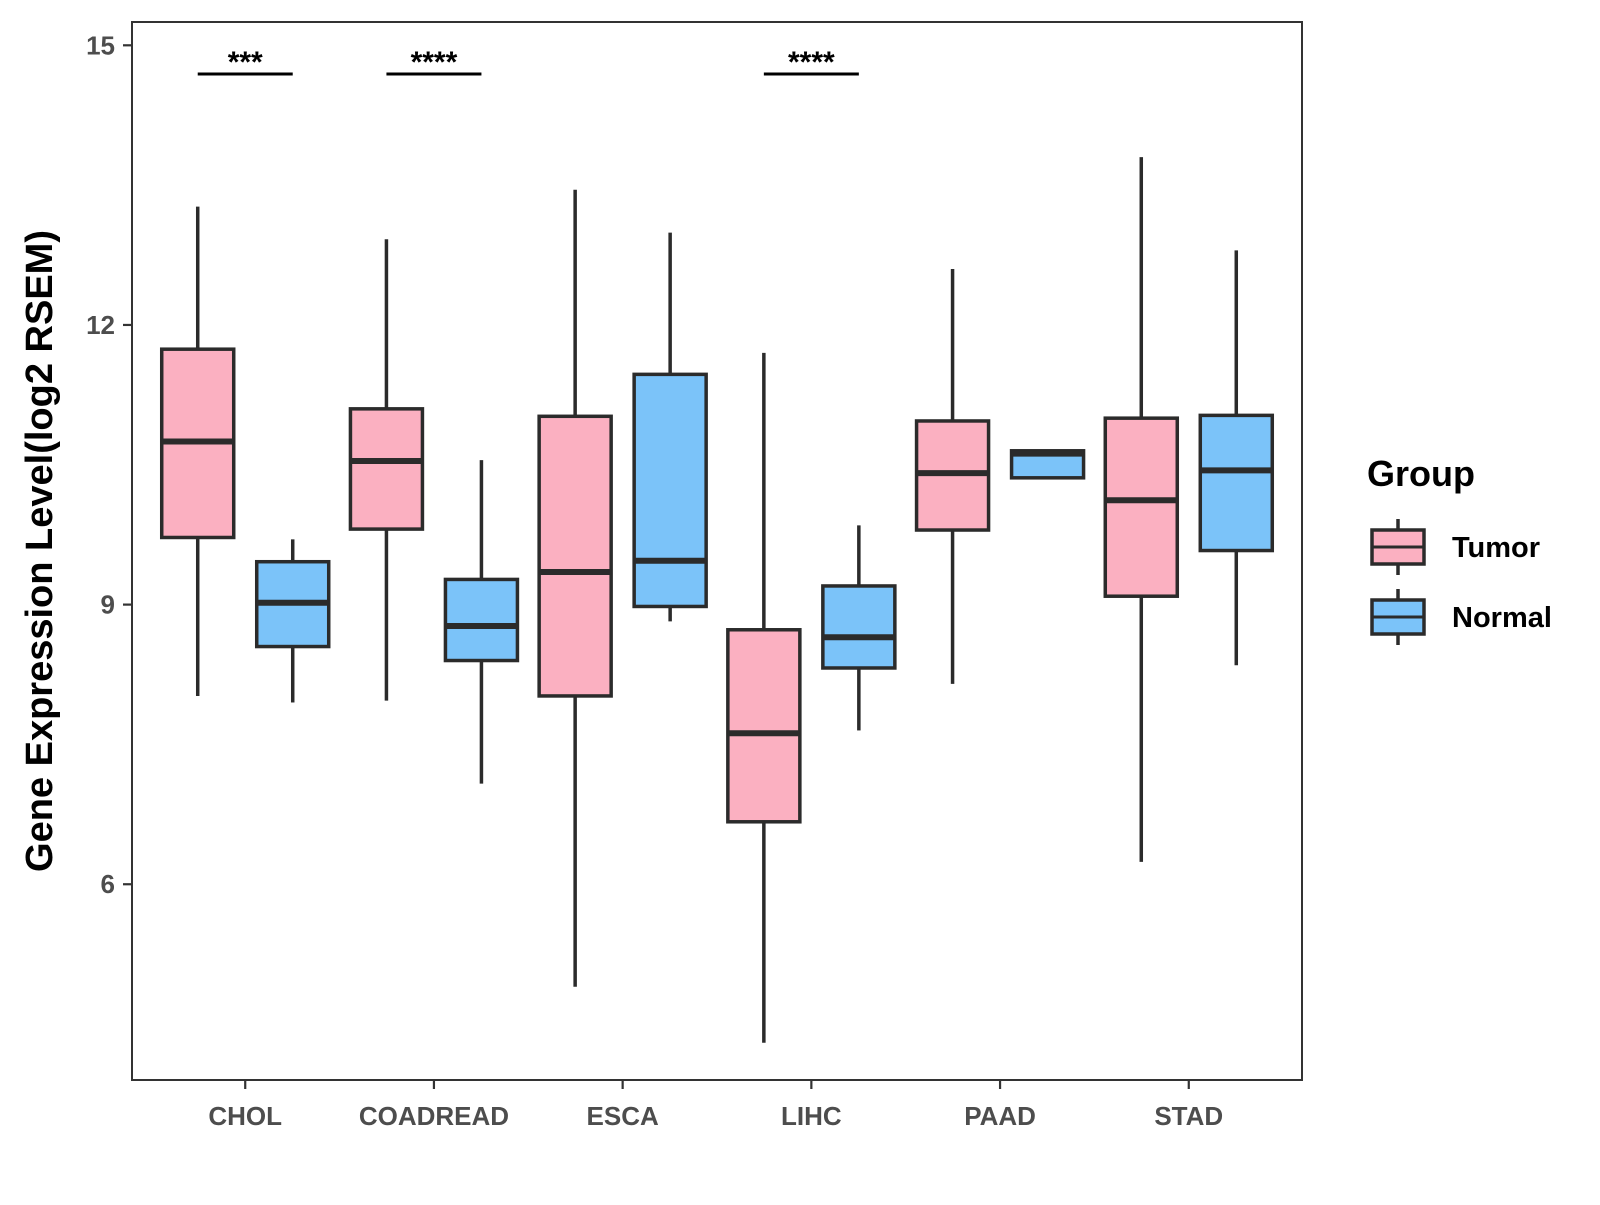  I want to click on legend-label-normal: Normal, so click(1502, 618).